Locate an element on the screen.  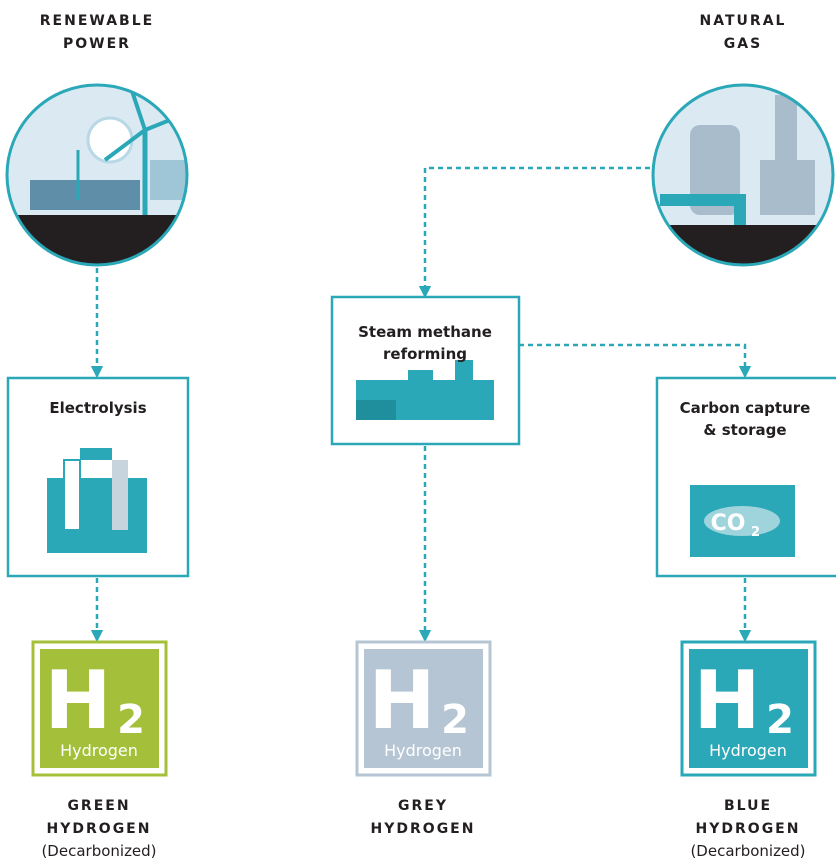
product-label: GREY is located at coordinates (423, 806).